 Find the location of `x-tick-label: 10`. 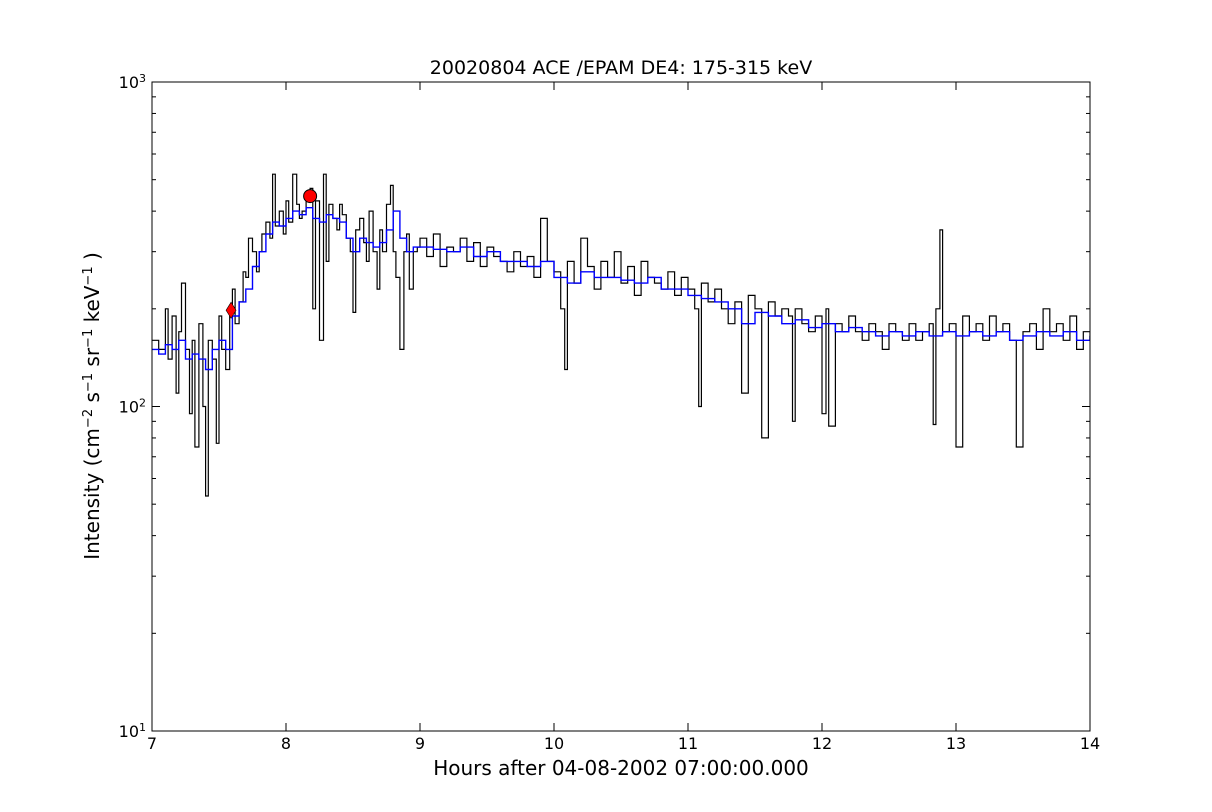

x-tick-label: 10 is located at coordinates (554, 743).